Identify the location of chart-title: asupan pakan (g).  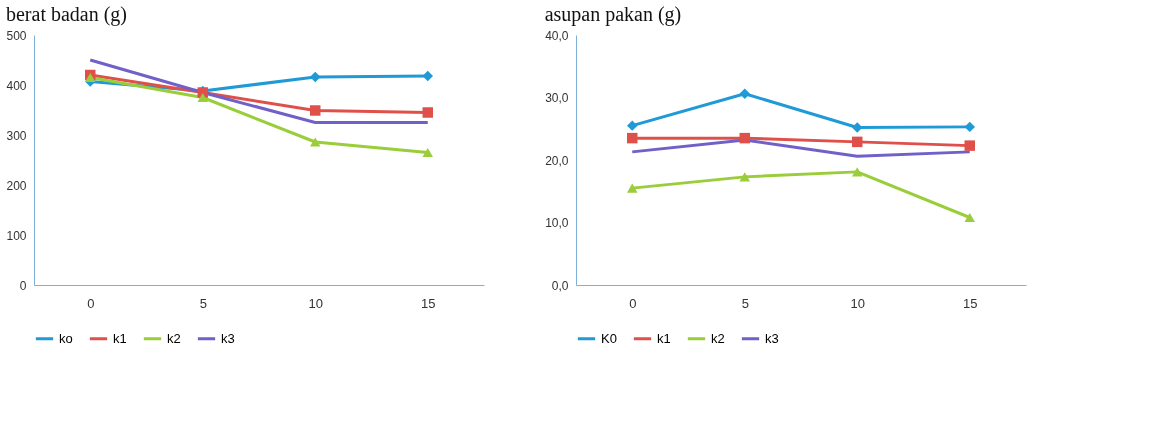
(613, 14).